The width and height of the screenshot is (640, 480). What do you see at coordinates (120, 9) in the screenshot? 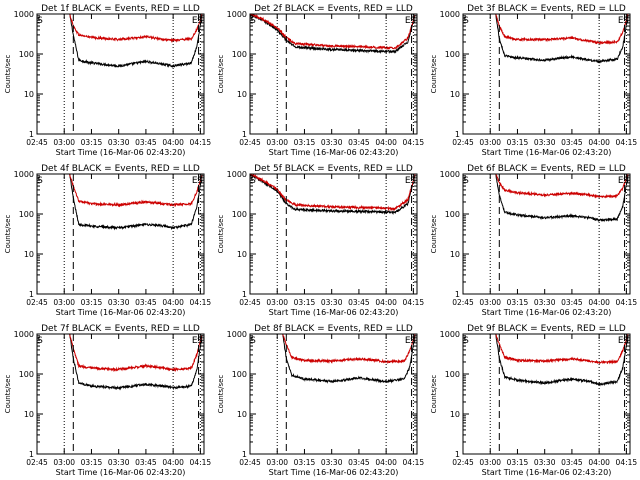
I see `panel-title: Det 1f BLACK = Events, RED = LLD` at bounding box center [120, 9].